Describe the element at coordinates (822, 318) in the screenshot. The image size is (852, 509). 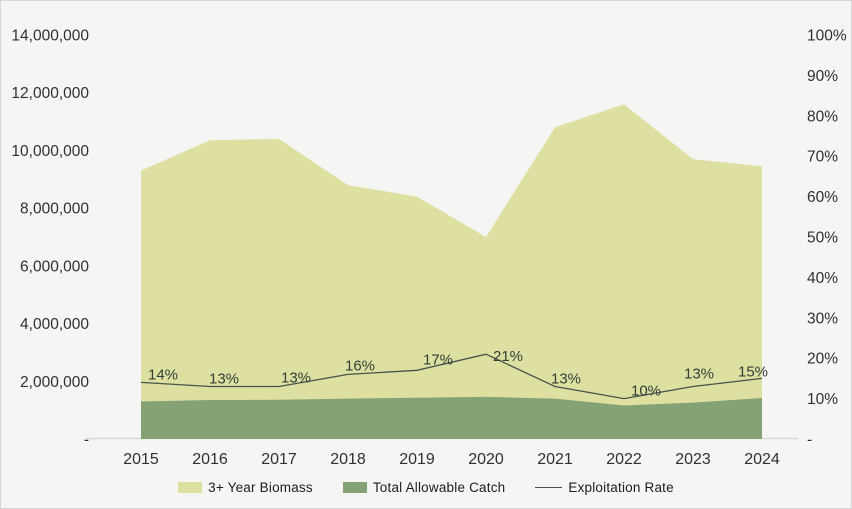
I see `right-axis-tick-label: 30%` at that location.